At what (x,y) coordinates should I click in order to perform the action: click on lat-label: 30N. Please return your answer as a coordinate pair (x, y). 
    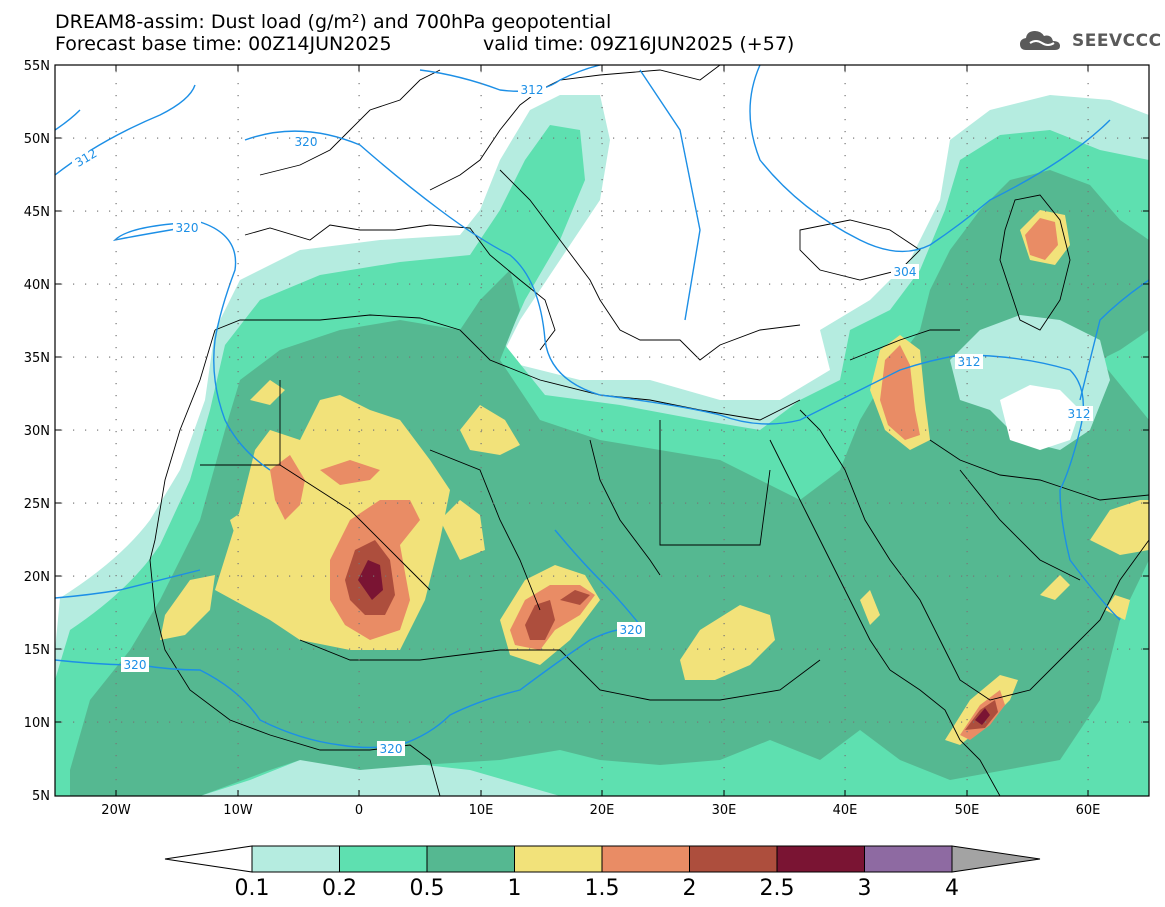
    Looking at the image, I should click on (37, 431).